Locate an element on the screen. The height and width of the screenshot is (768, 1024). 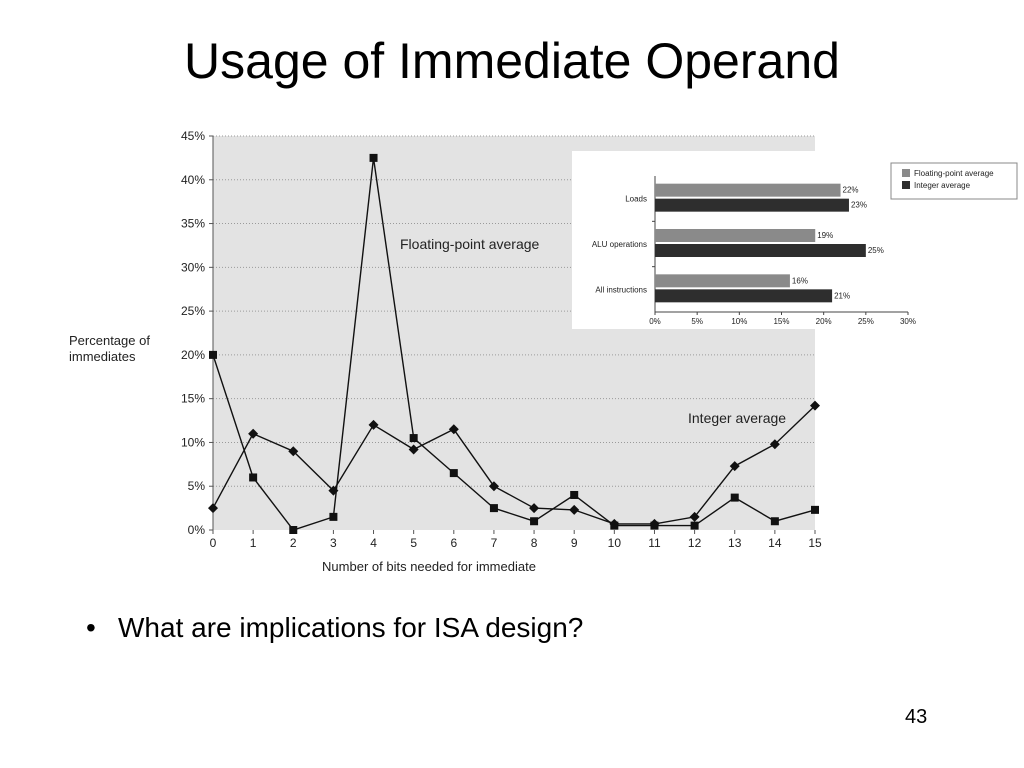
y-tick-label: 10% is located at coordinates (193, 442).